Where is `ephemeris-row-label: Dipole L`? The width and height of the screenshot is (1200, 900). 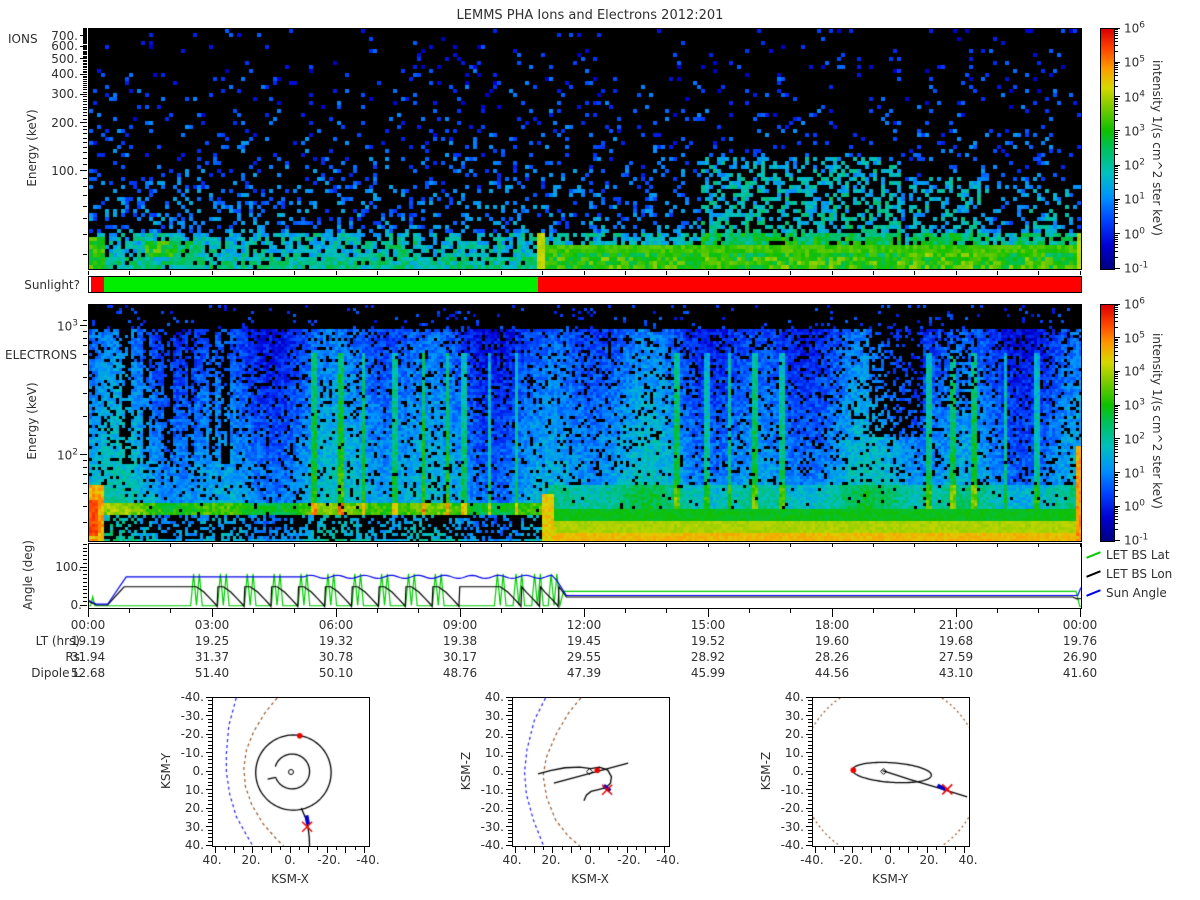 ephemeris-row-label: Dipole L is located at coordinates (55, 673).